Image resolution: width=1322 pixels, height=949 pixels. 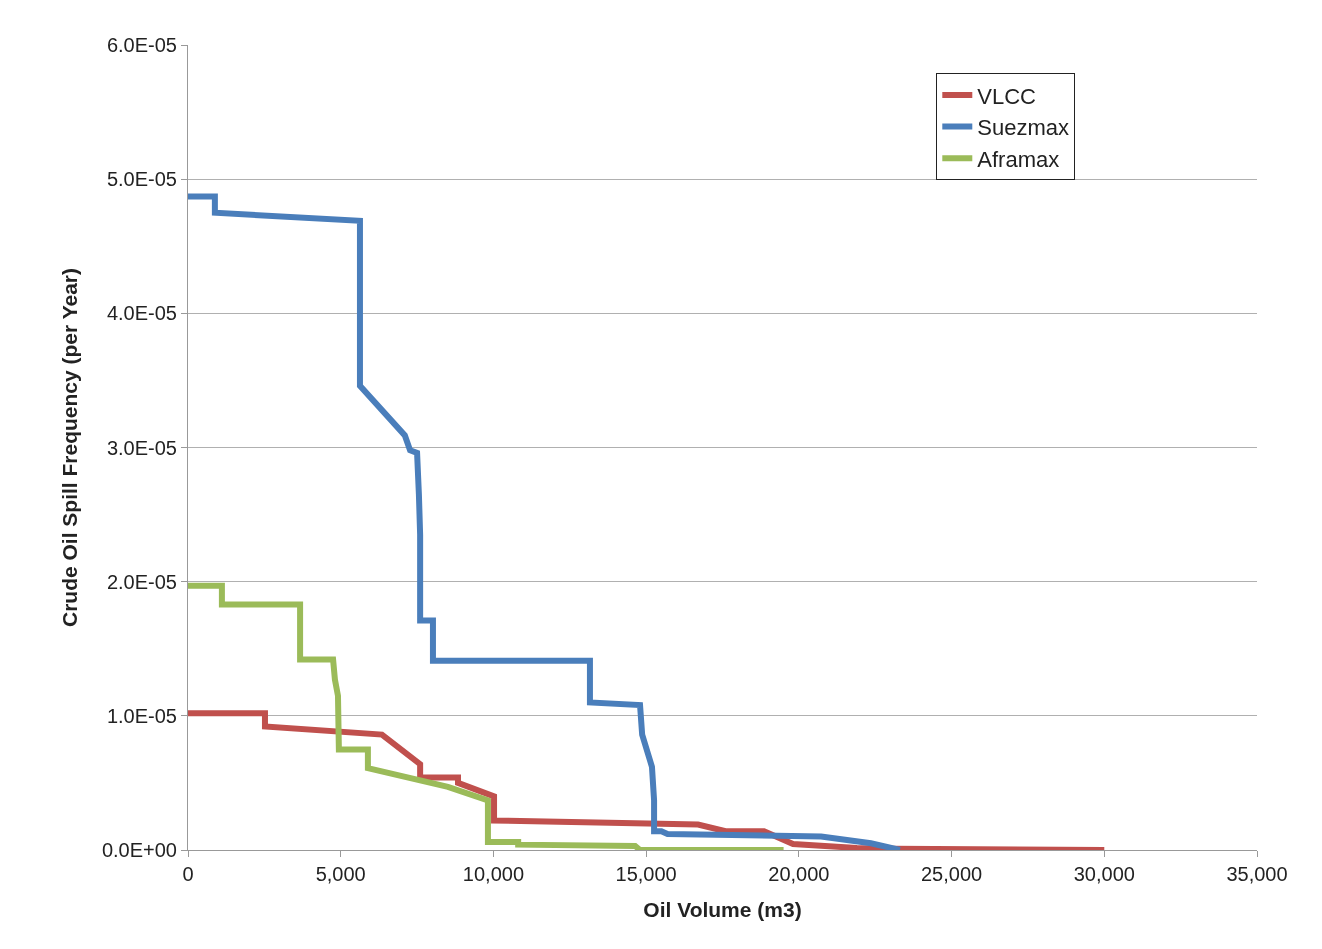 What do you see at coordinates (951, 874) in the screenshot?
I see `x-tick-label: 25,000` at bounding box center [951, 874].